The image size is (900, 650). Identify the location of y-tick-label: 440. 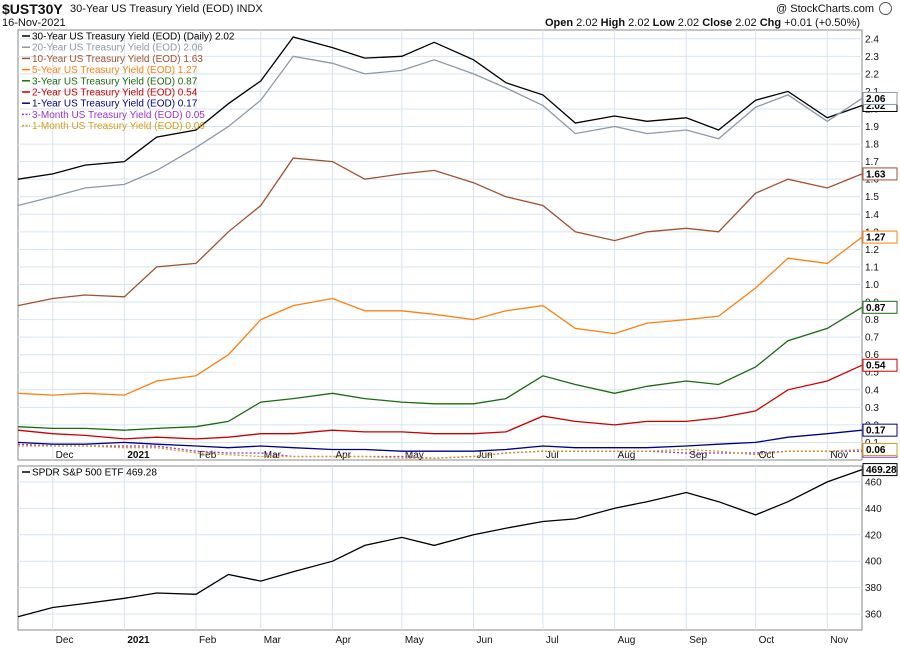
(873, 509).